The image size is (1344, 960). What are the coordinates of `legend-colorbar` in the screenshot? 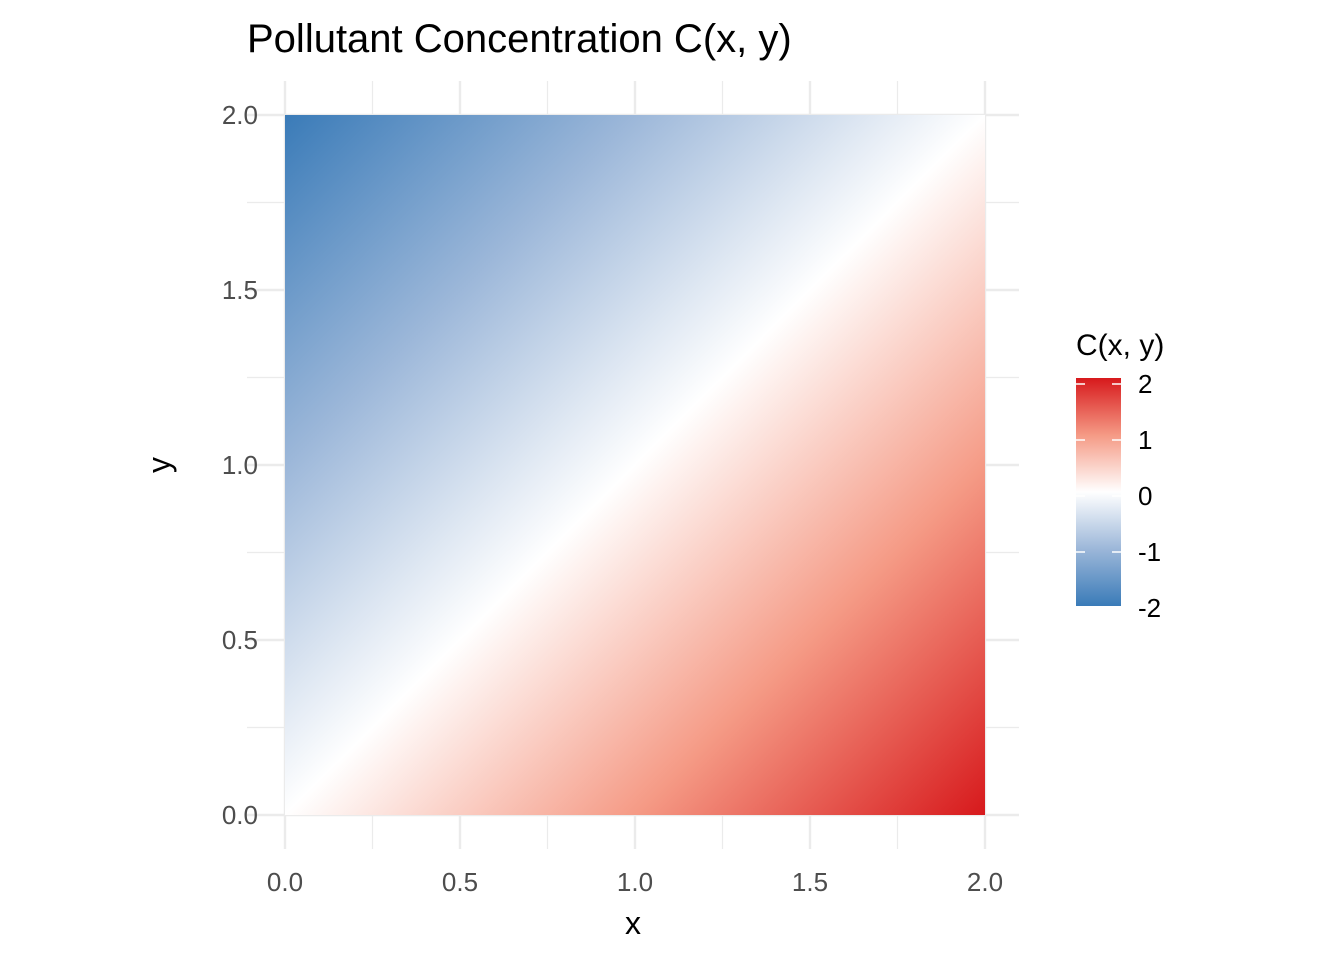 It's located at (1098, 492).